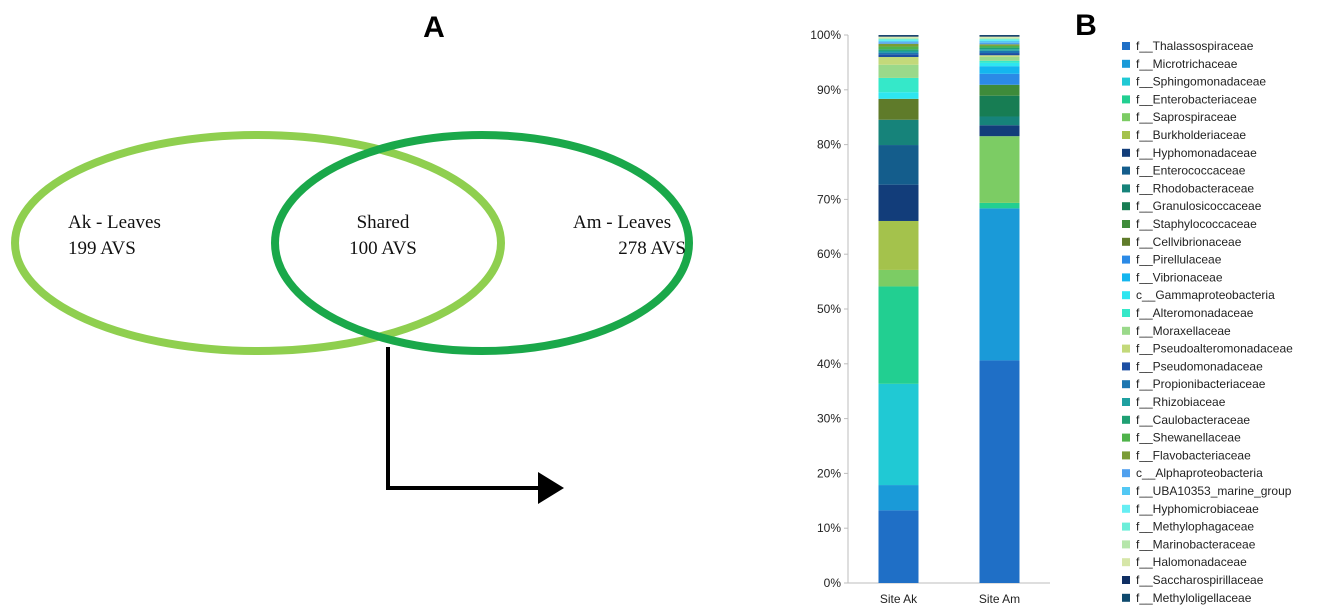  What do you see at coordinates (102, 248) in the screenshot?
I see `venn-left-count: 199 AVS` at bounding box center [102, 248].